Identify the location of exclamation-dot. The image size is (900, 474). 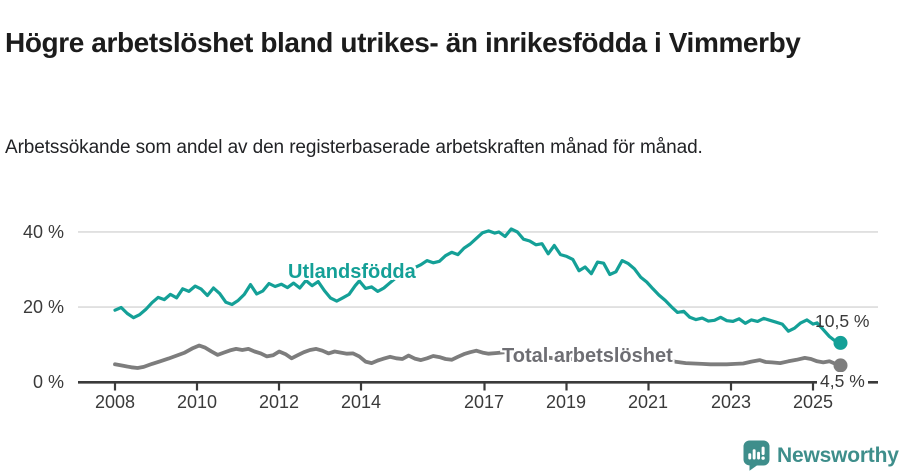
(763, 458).